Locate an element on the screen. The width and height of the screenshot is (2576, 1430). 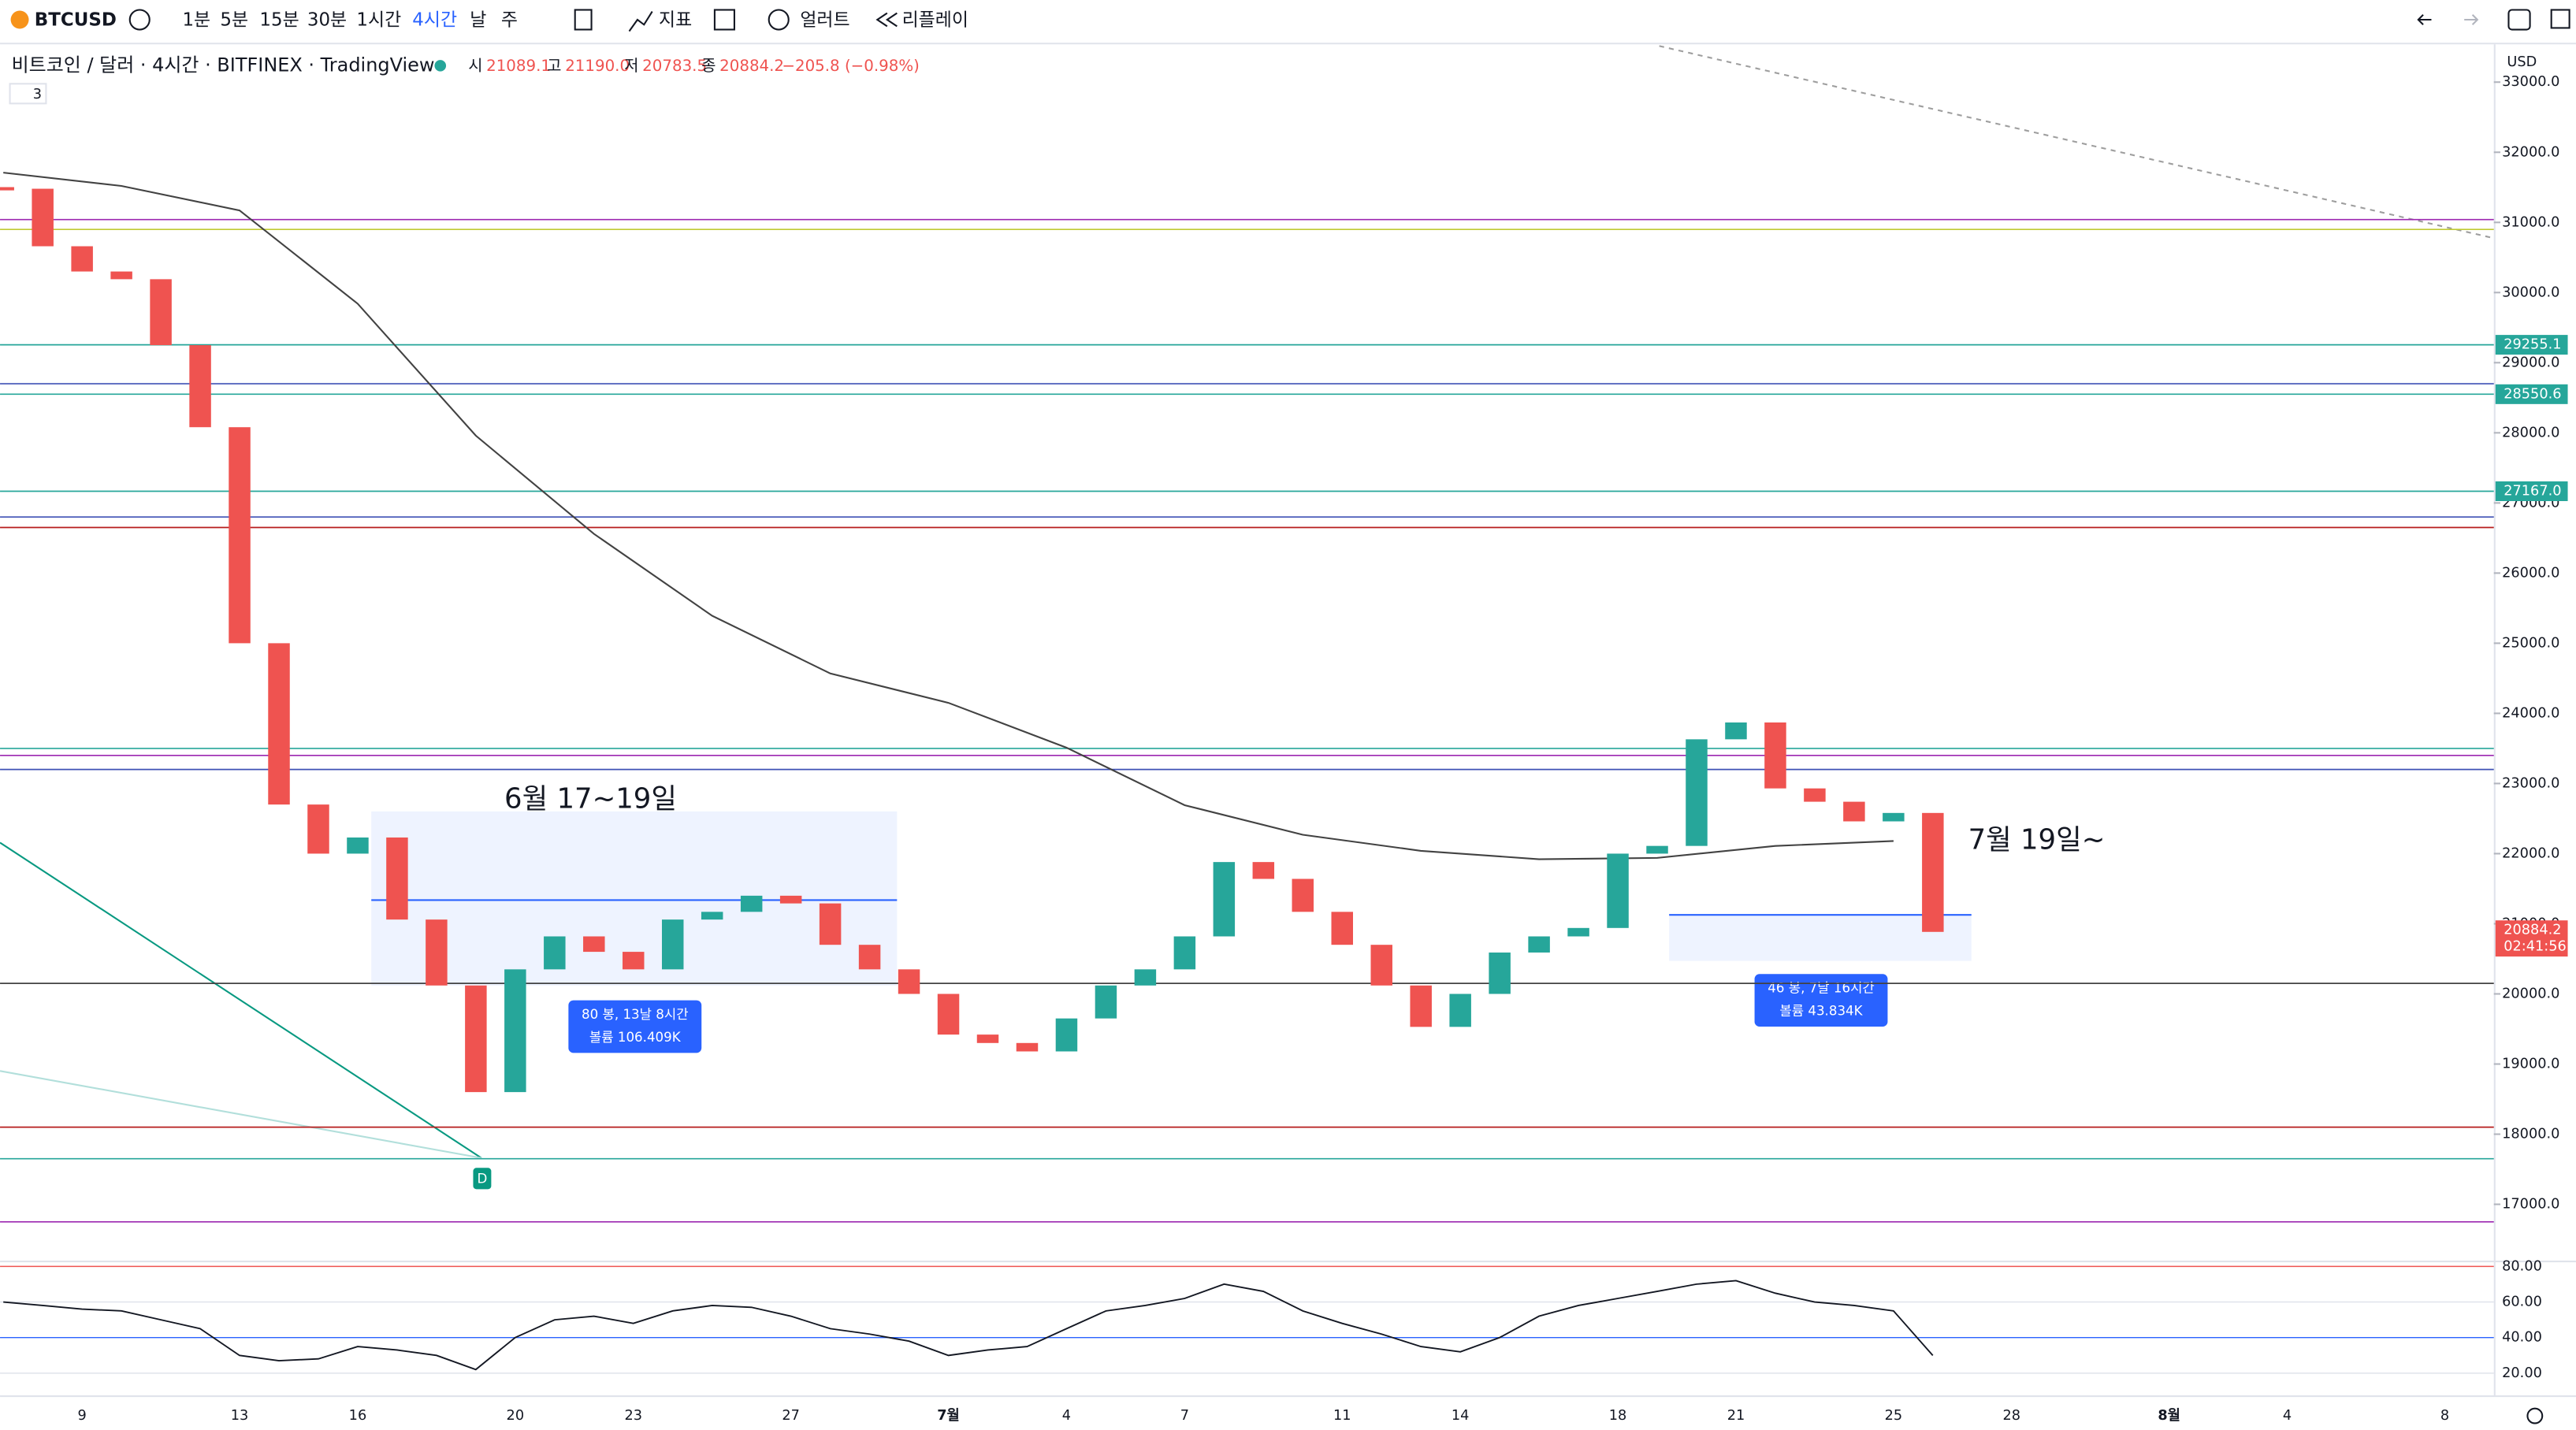
interval-active: 4시간 is located at coordinates (434, 20).